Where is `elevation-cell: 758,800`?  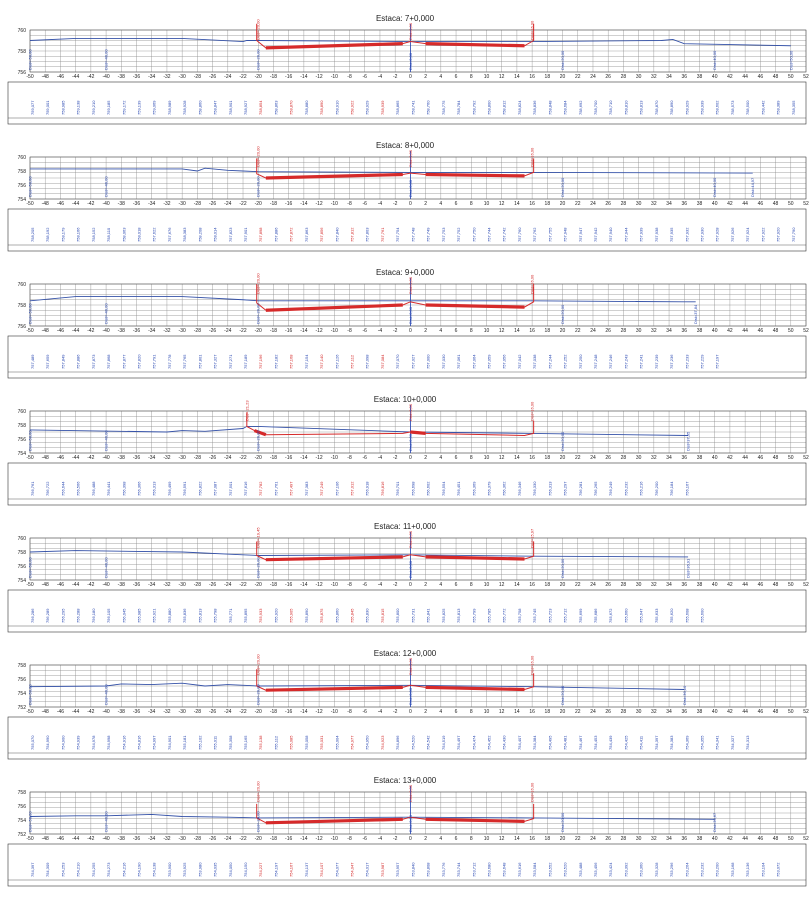
elevation-cell: 758,800 is located at coordinates (488, 107).